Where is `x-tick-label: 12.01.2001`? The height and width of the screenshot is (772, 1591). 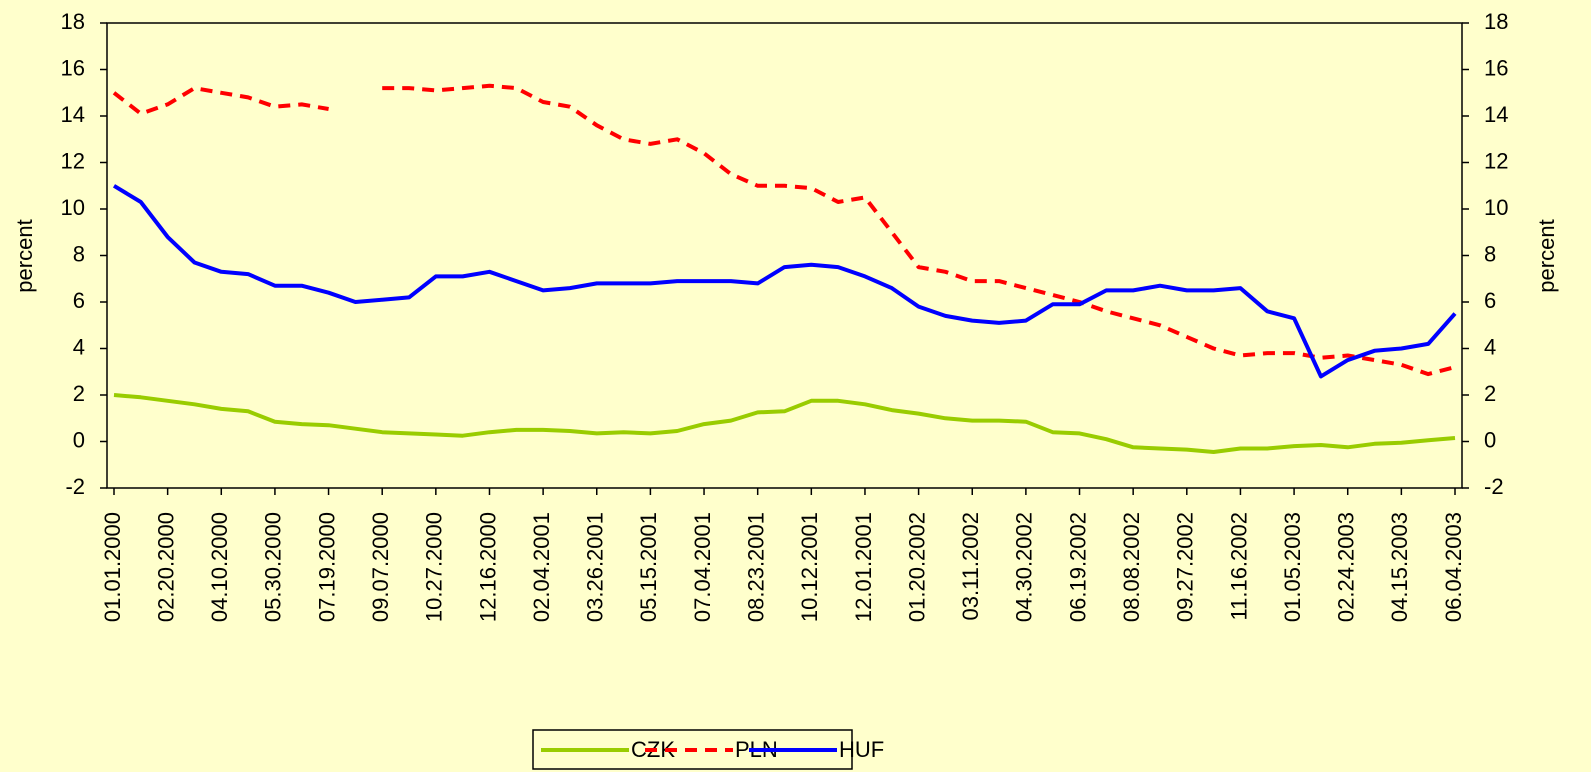 x-tick-label: 12.01.2001 is located at coordinates (863, 567).